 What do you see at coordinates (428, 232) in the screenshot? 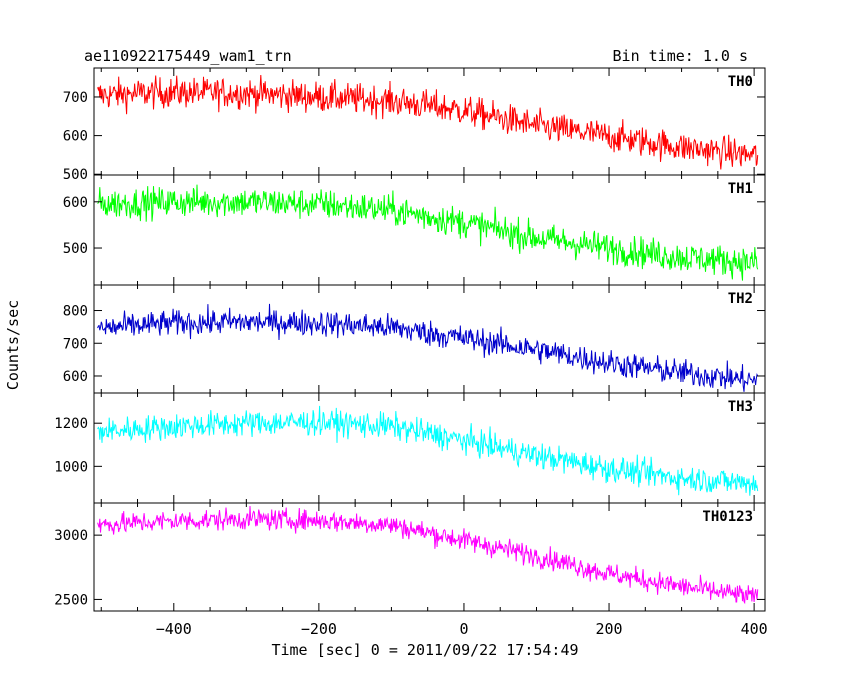
I see `series-th1` at bounding box center [428, 232].